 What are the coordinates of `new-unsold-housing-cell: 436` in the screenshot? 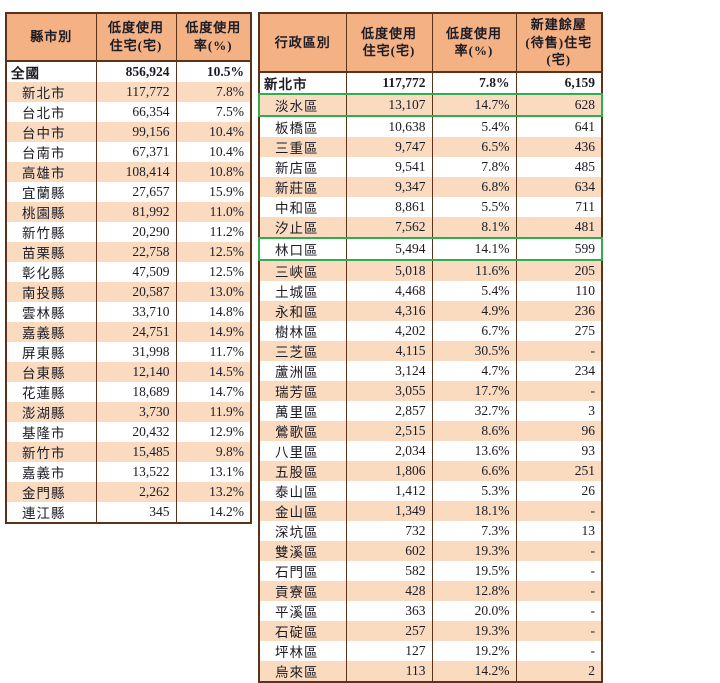 It's located at (558, 146).